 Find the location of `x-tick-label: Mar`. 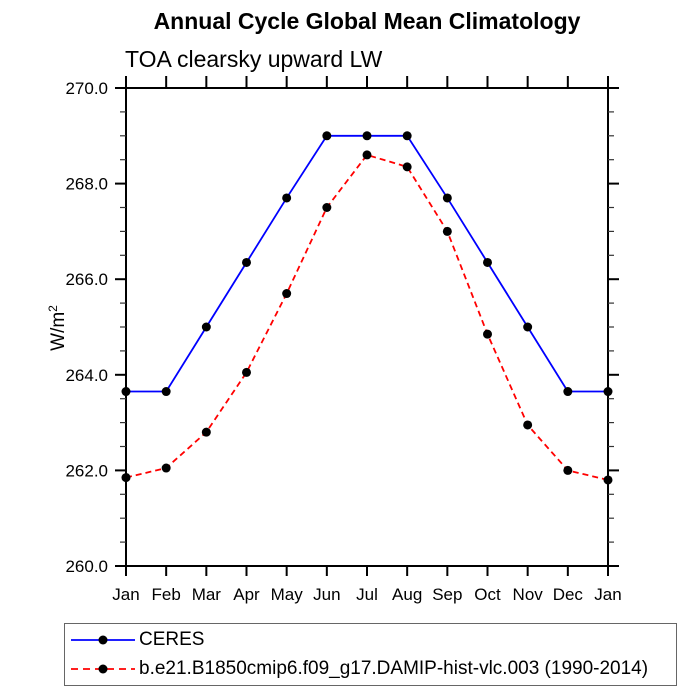

x-tick-label: Mar is located at coordinates (207, 594).